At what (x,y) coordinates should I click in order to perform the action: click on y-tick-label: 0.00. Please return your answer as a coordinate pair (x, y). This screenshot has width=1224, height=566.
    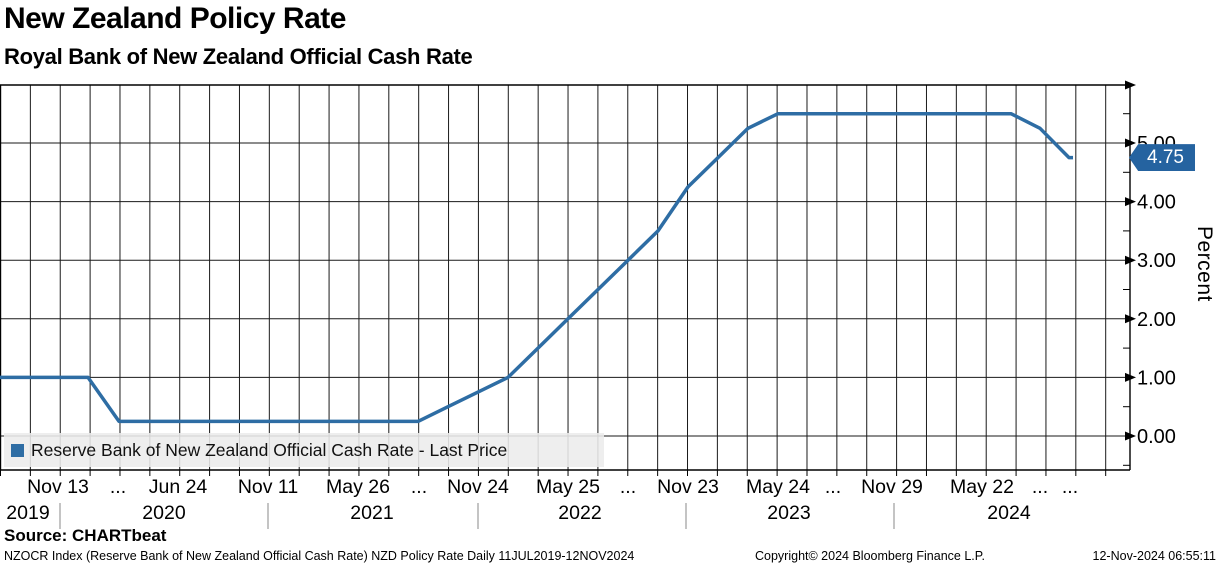
    Looking at the image, I should click on (1156, 437).